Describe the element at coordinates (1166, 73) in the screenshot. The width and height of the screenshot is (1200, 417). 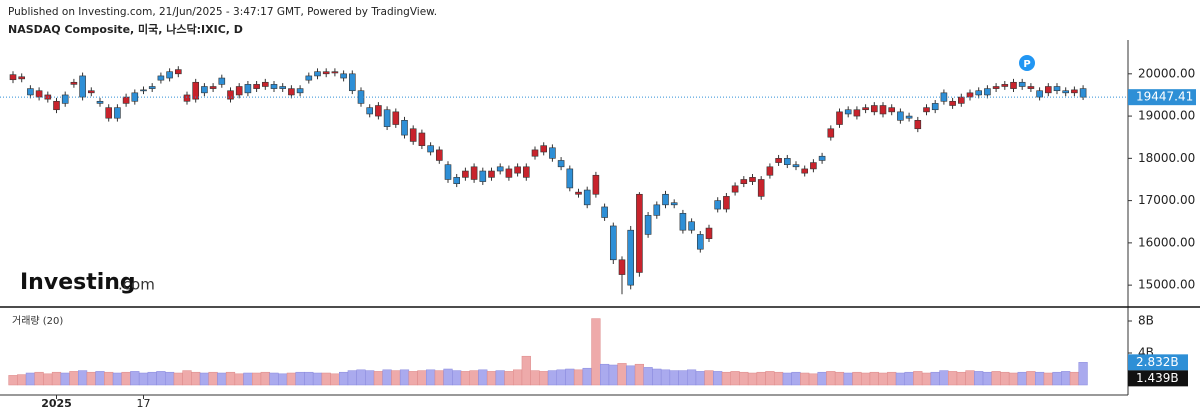
I see `y-tick-label: 20000.00` at that location.